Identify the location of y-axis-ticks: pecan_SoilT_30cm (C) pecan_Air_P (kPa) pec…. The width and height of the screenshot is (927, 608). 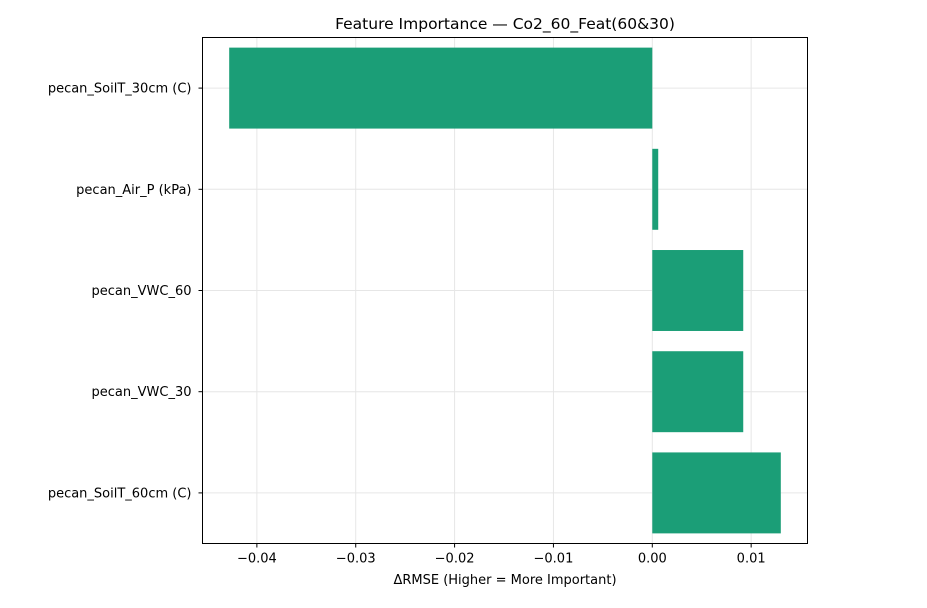
(125, 291).